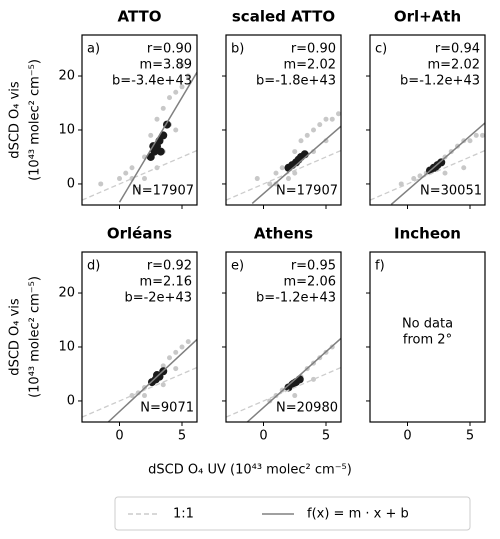 The height and width of the screenshot is (539, 500). What do you see at coordinates (93, 266) in the screenshot?
I see `panel-label: d)` at bounding box center [93, 266].